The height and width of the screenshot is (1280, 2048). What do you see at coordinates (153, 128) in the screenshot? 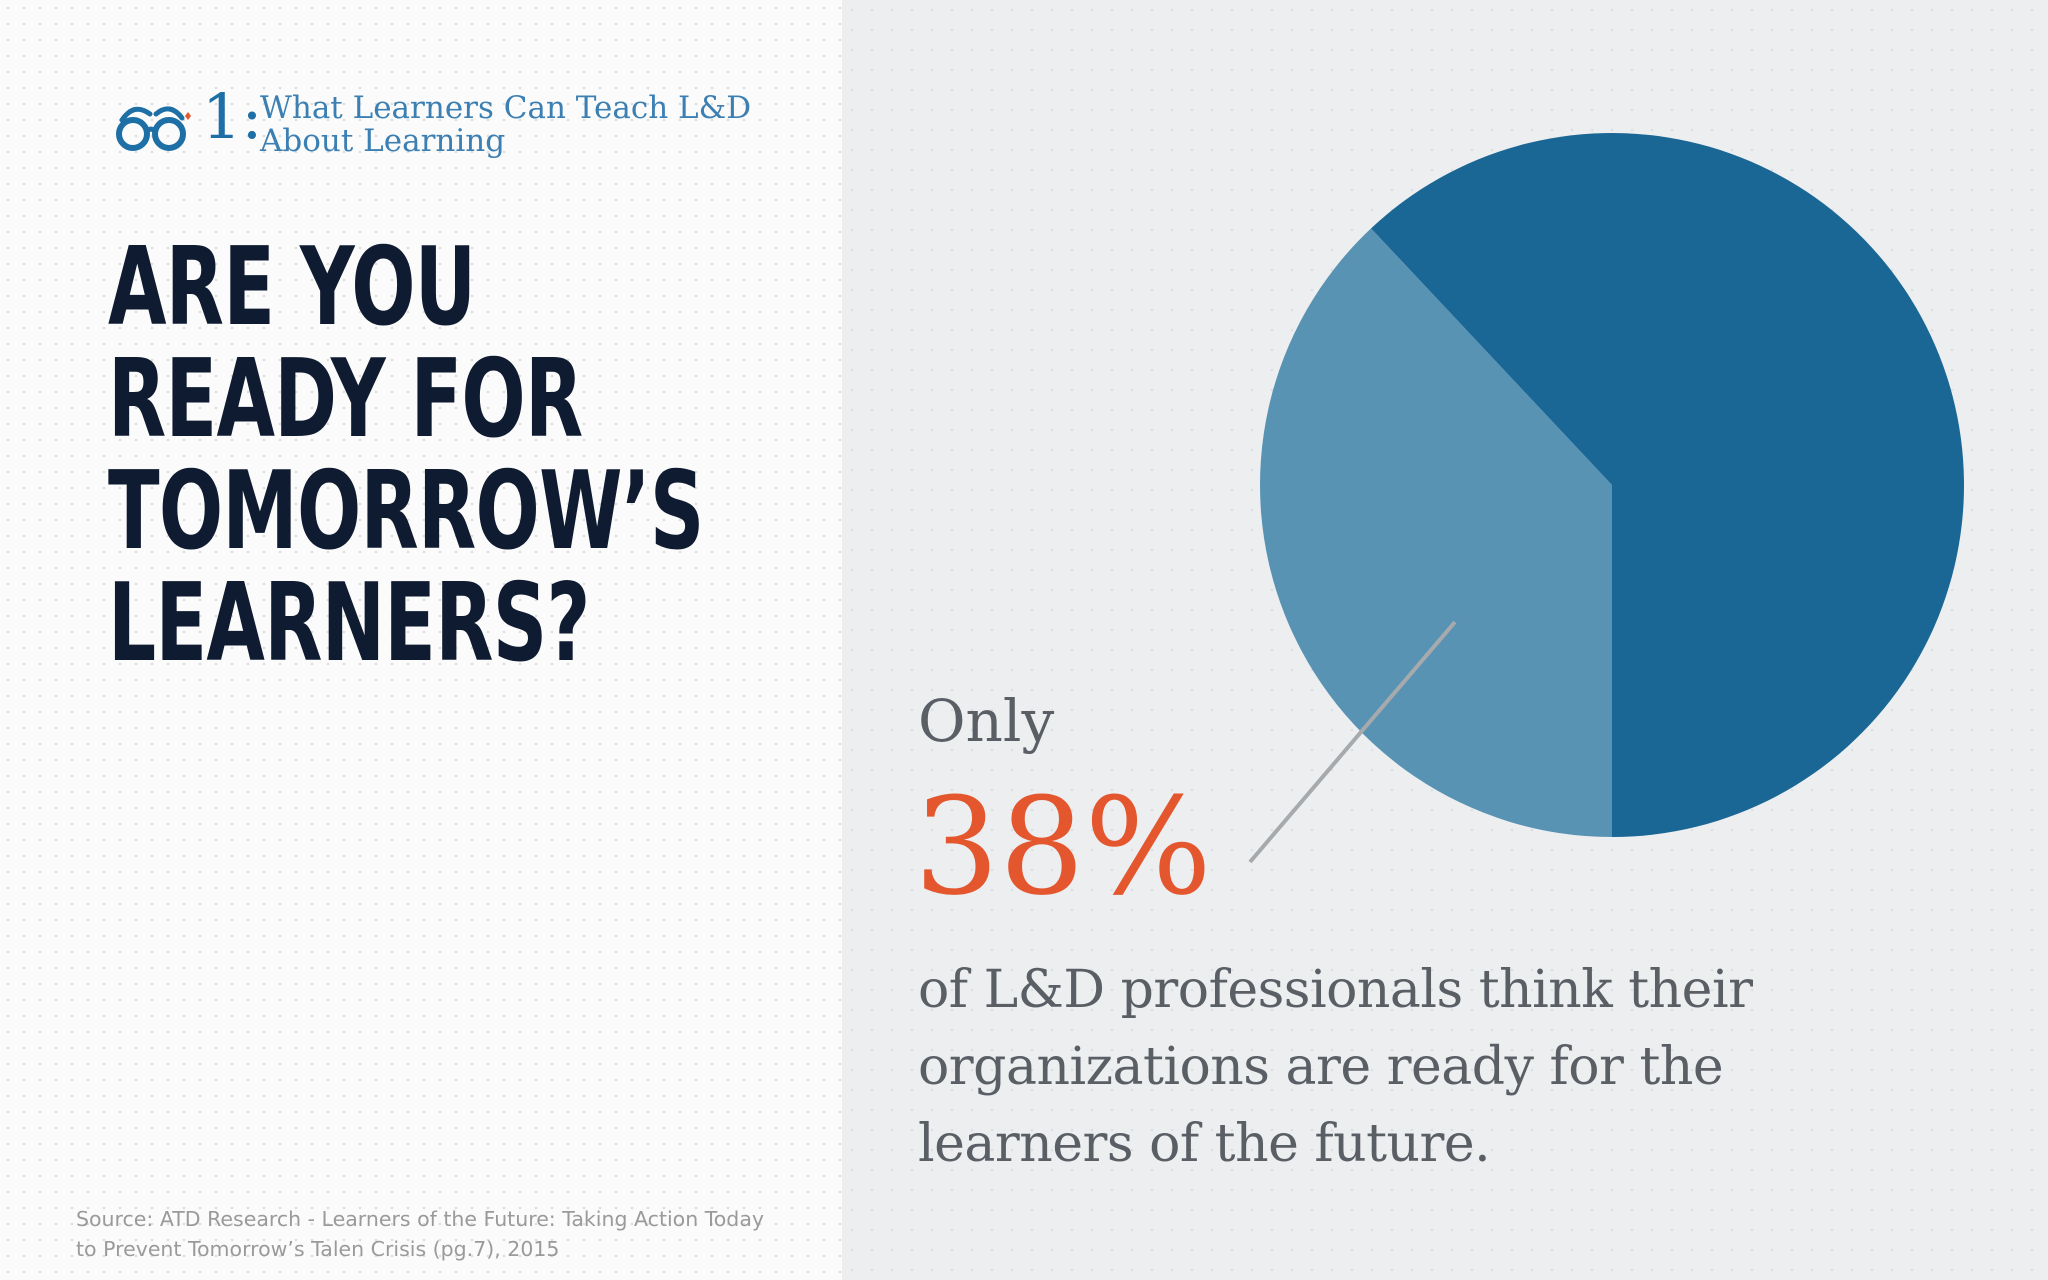
I see `glasses-icon` at bounding box center [153, 128].